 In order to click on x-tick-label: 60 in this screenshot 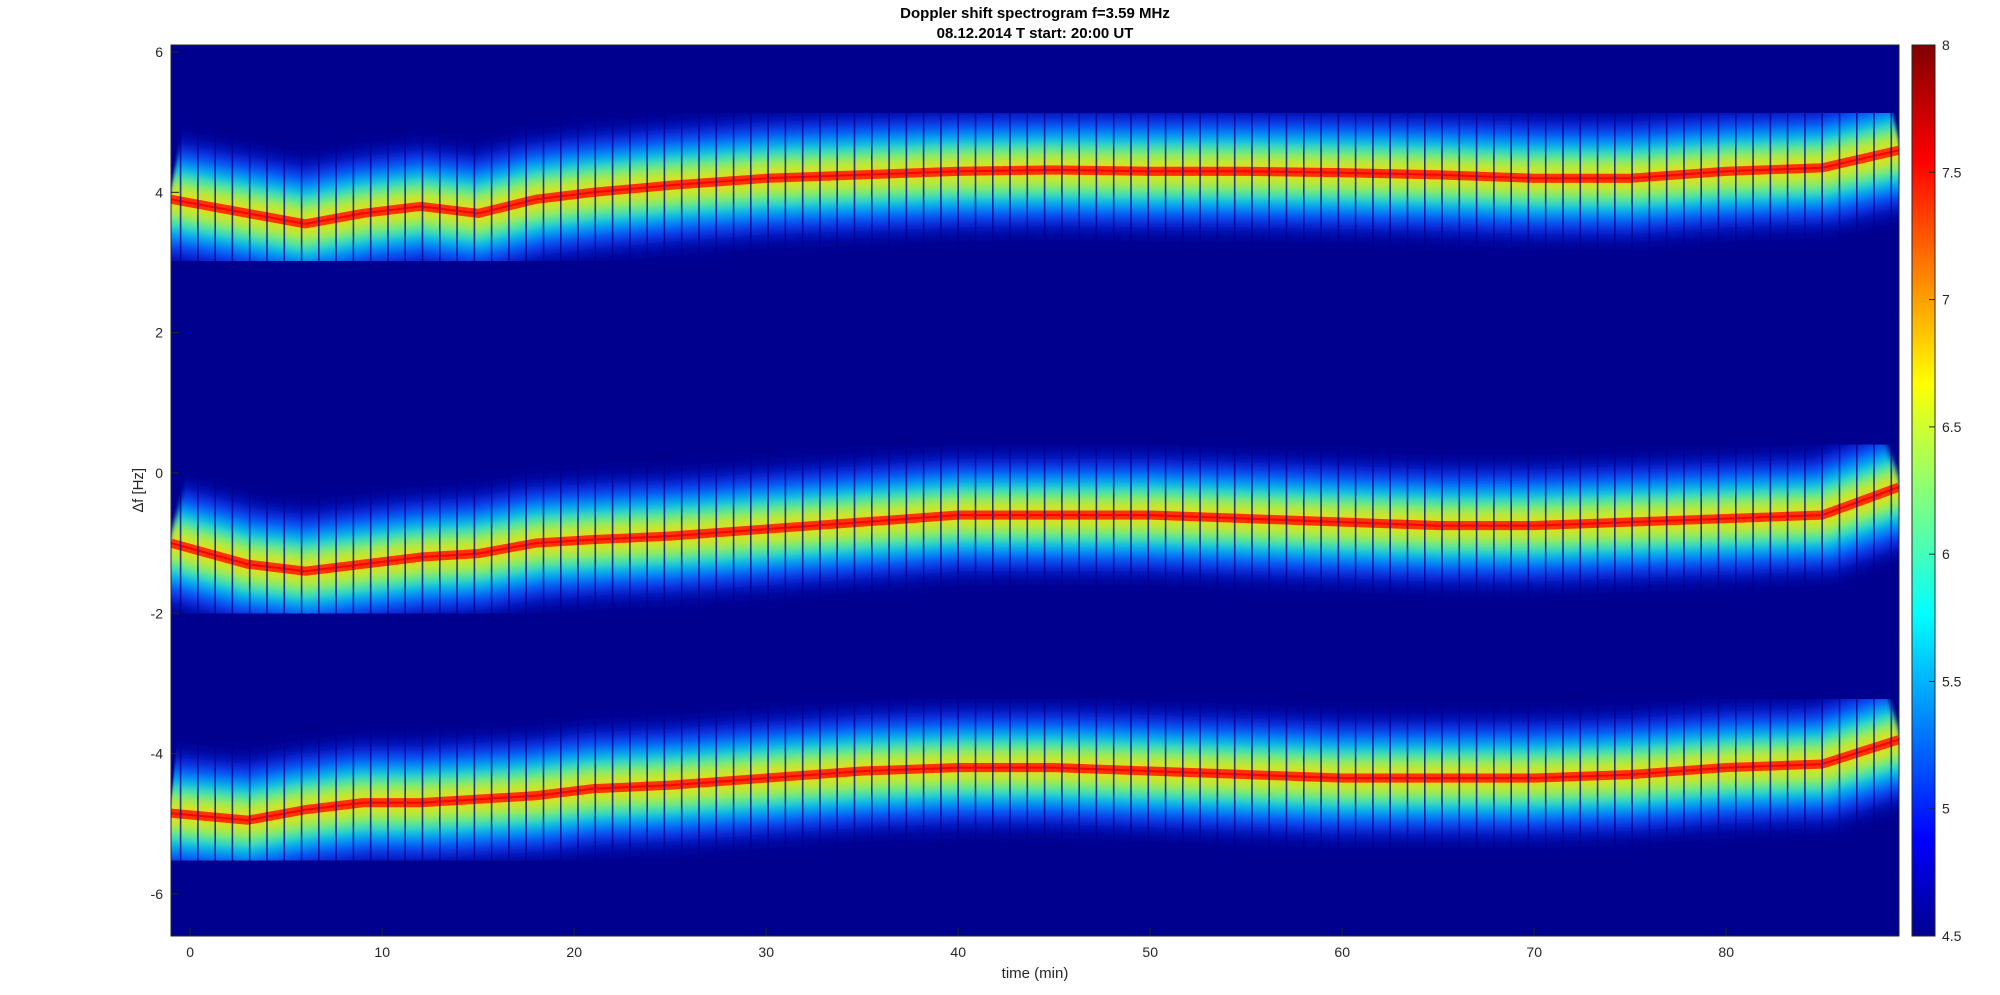, I will do `click(1342, 952)`.